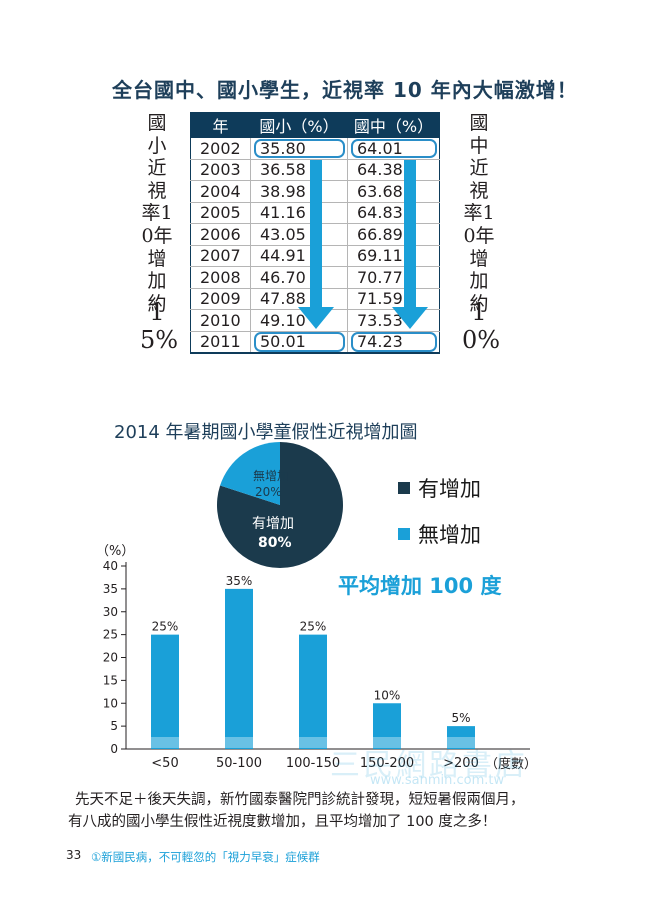 This screenshot has height=922, width=650. What do you see at coordinates (266, 432) in the screenshot?
I see `chart-title: 2014 年暑期國小學童假性近視增加圖` at bounding box center [266, 432].